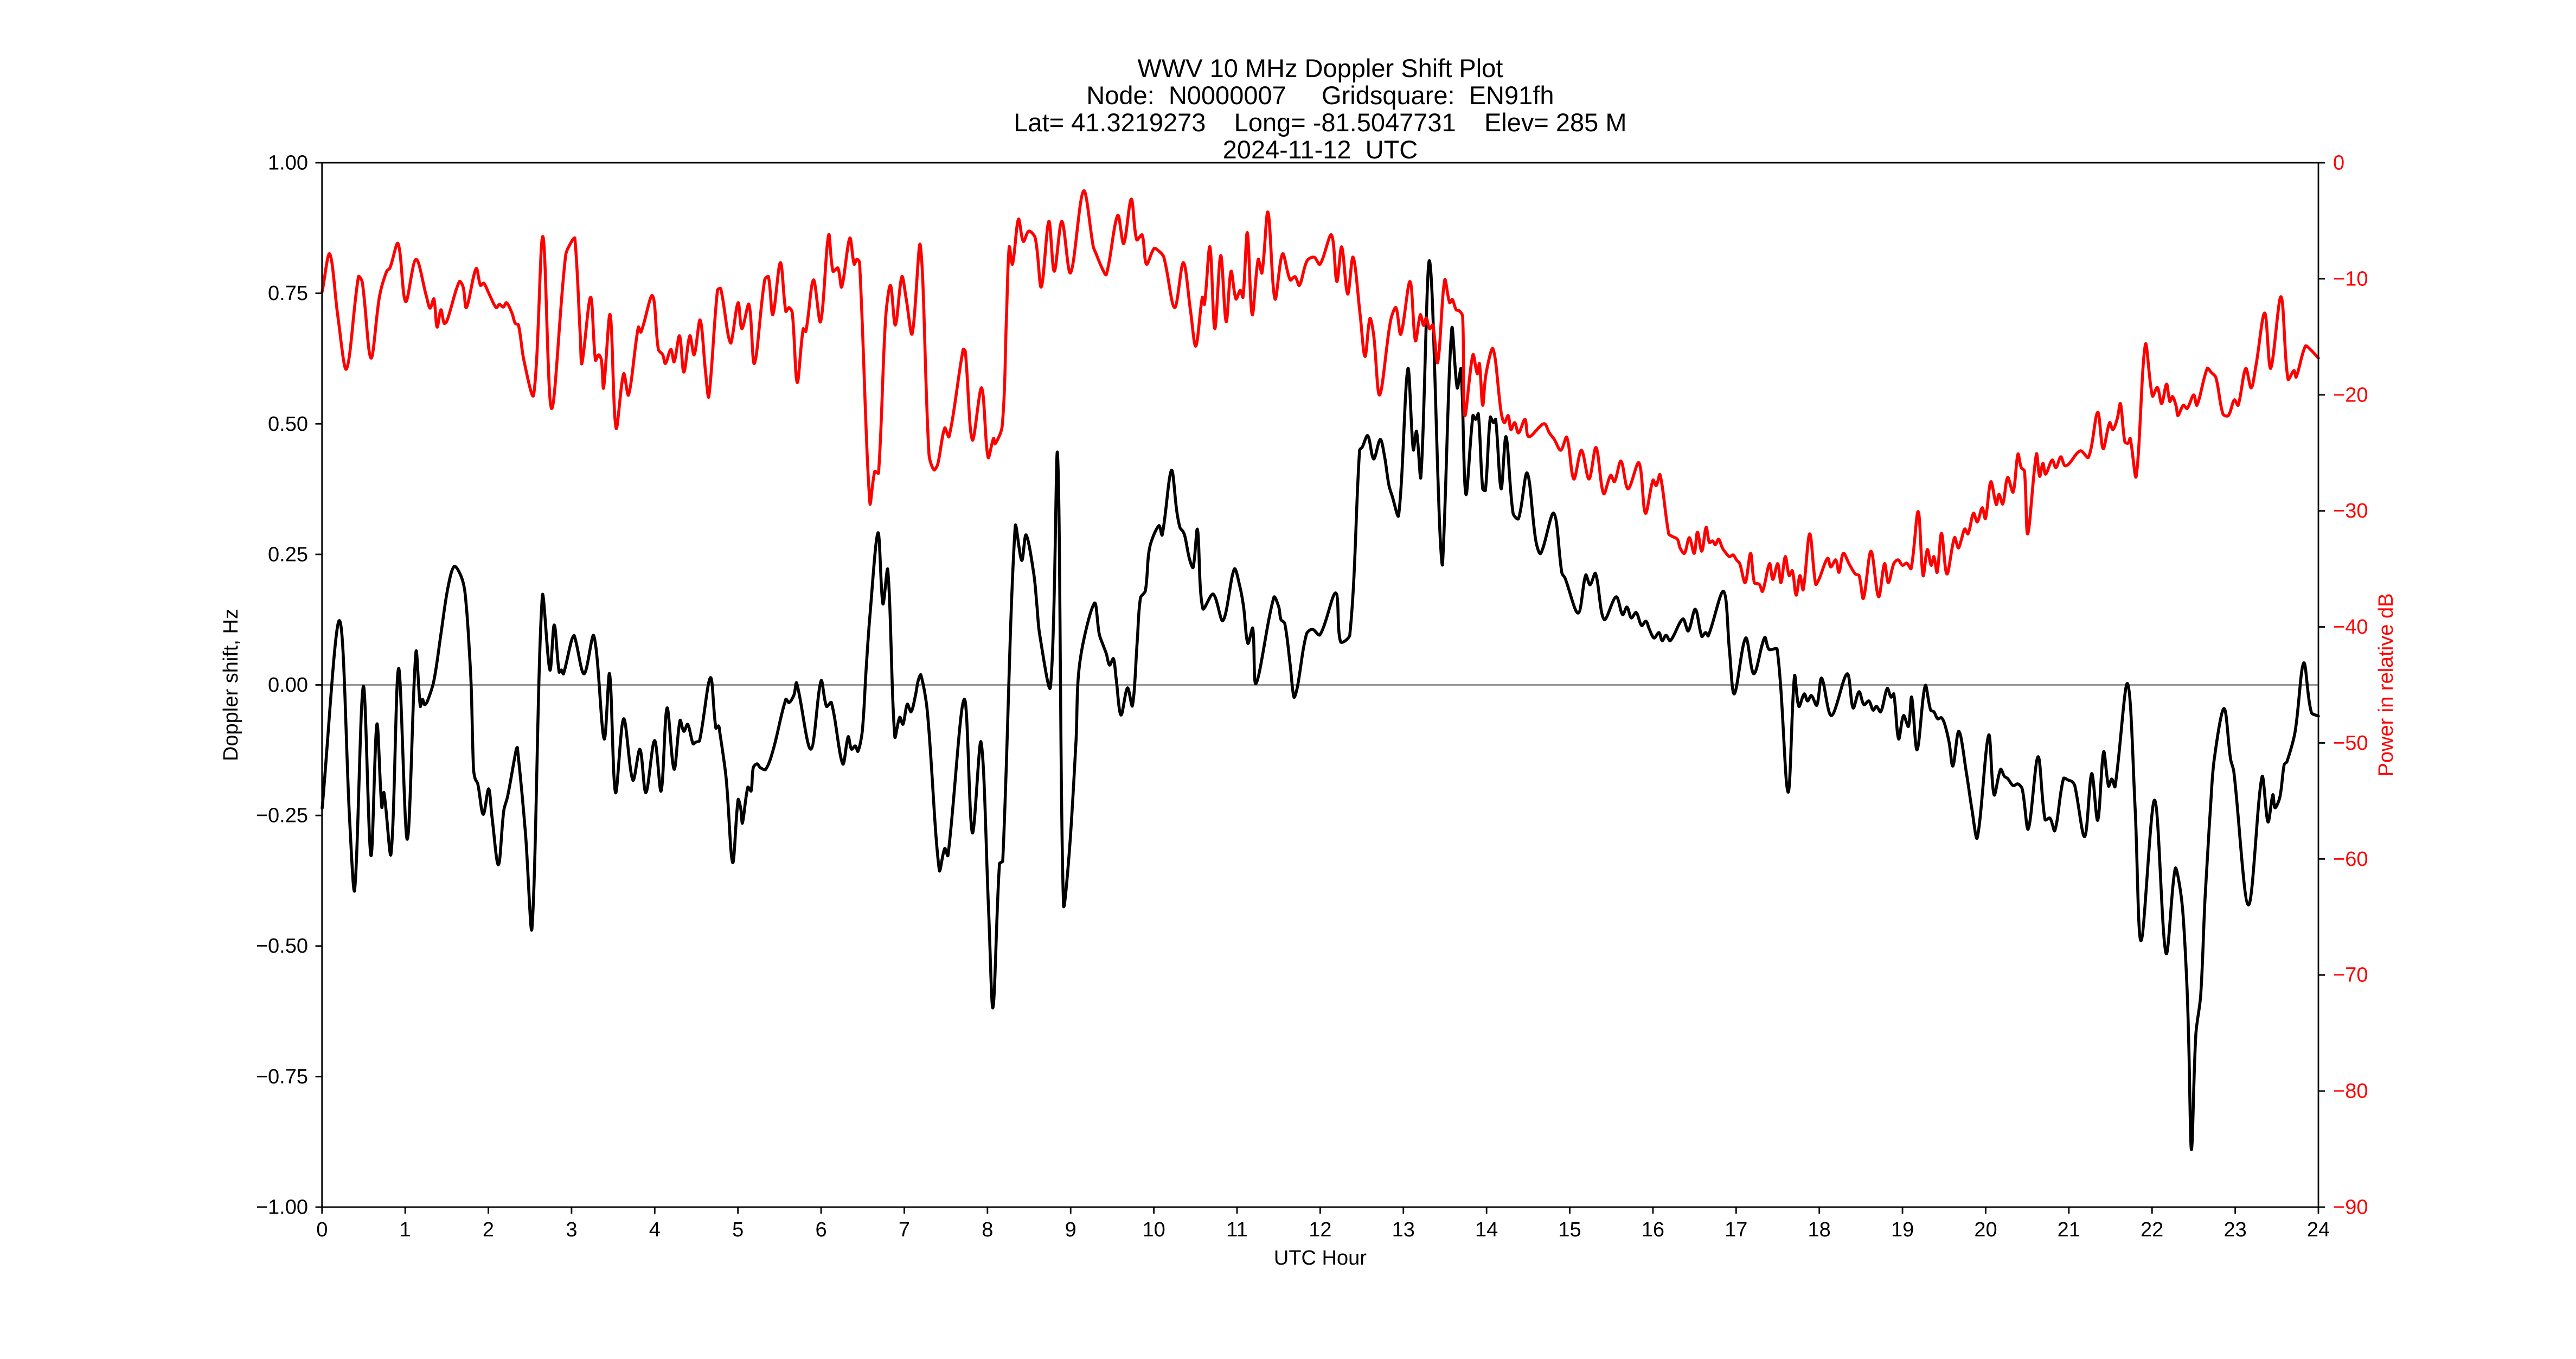 The width and height of the screenshot is (2576, 1359). Describe the element at coordinates (2351, 859) in the screenshot. I see `svg-text: −60` at that location.